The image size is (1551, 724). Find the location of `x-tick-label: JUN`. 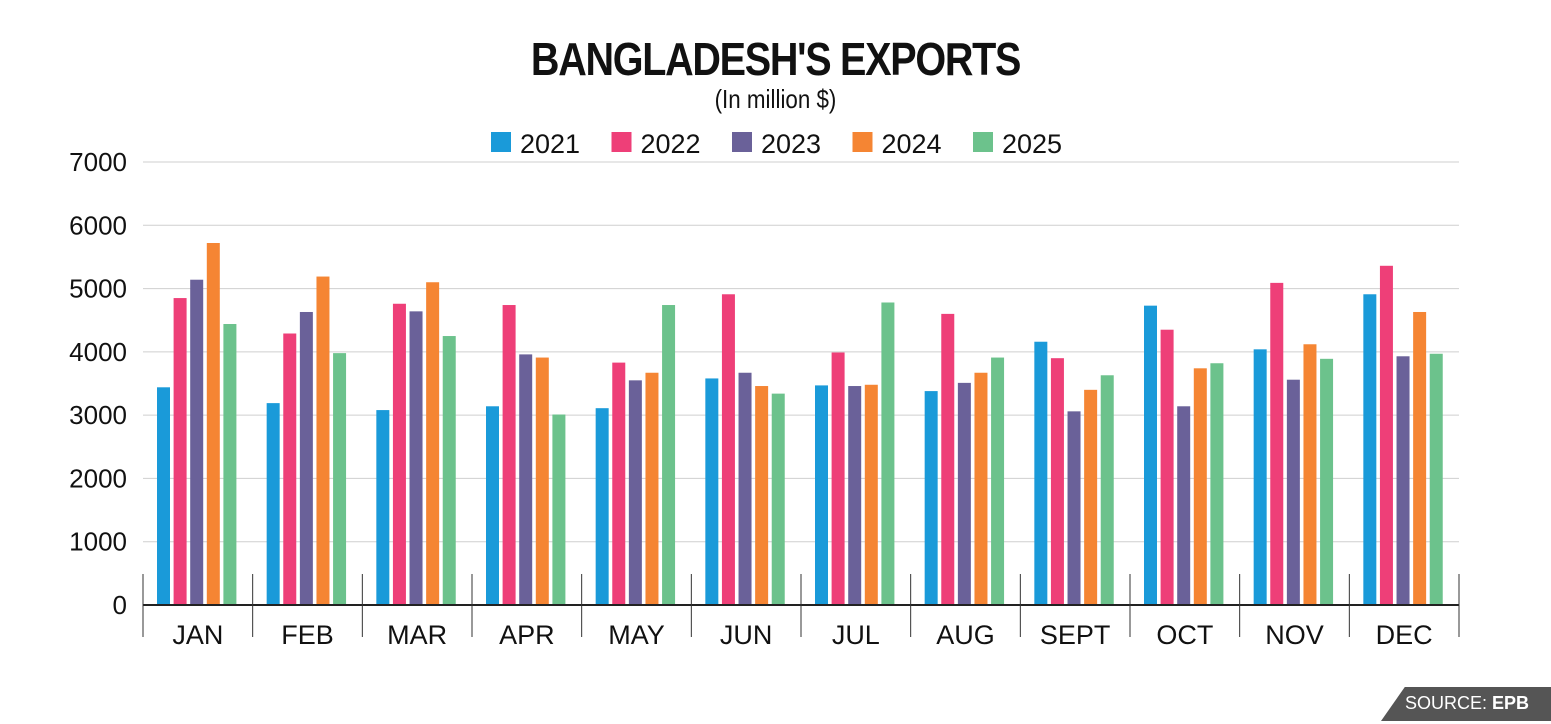

x-tick-label: JUN is located at coordinates (746, 635).